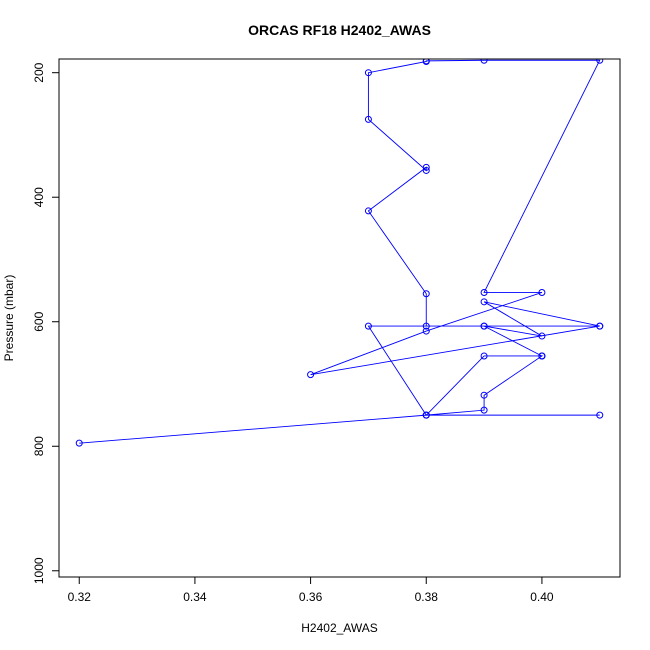 The width and height of the screenshot is (650, 650). I want to click on x-axis-label: H2402_AWAS, so click(339, 628).